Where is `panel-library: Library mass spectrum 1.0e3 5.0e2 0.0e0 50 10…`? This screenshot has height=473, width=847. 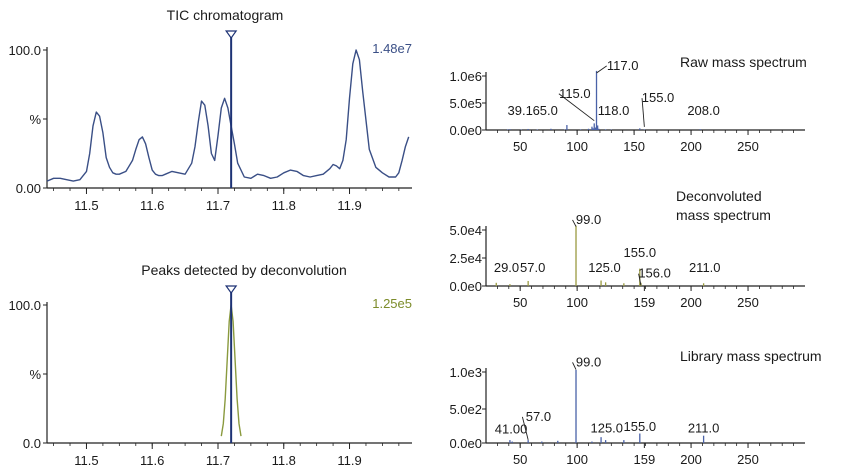 panel-library: Library mass spectrum 1.0e3 5.0e2 0.0e0 50 10… is located at coordinates (635, 407).